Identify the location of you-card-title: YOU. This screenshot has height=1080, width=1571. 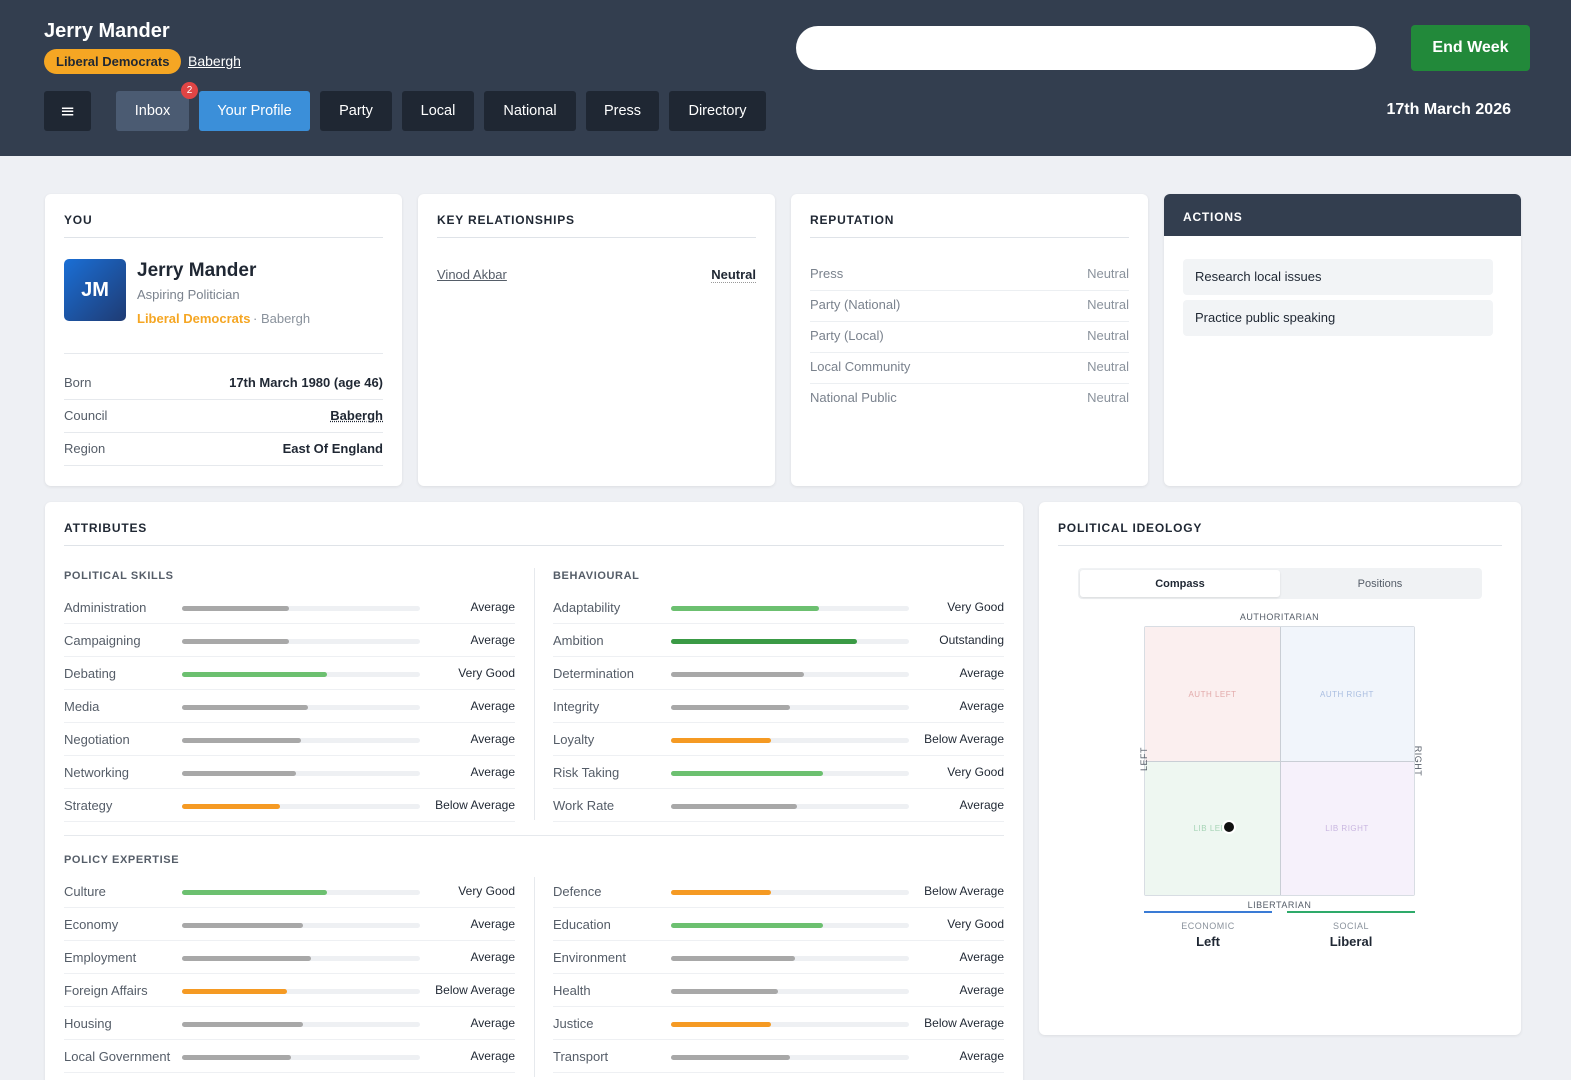
(223, 225).